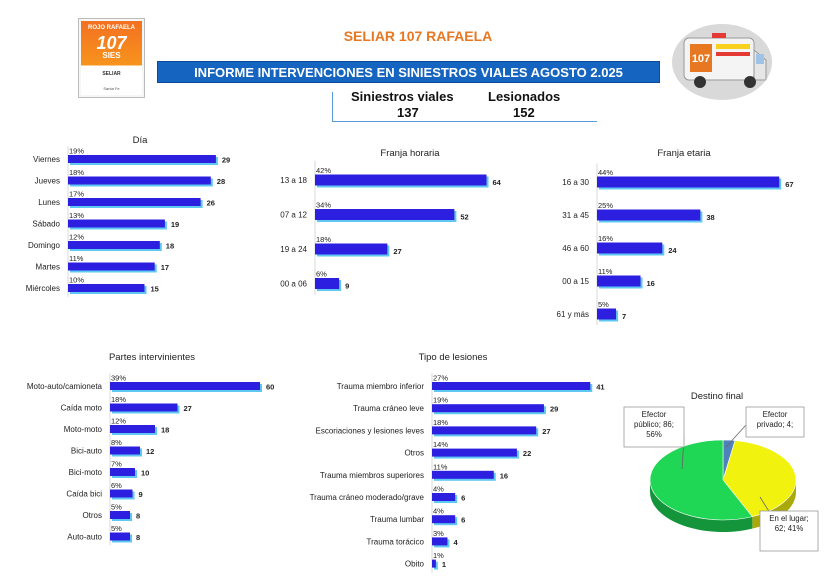  Describe the element at coordinates (76, 194) in the screenshot. I see `percent-label: 17%` at that location.